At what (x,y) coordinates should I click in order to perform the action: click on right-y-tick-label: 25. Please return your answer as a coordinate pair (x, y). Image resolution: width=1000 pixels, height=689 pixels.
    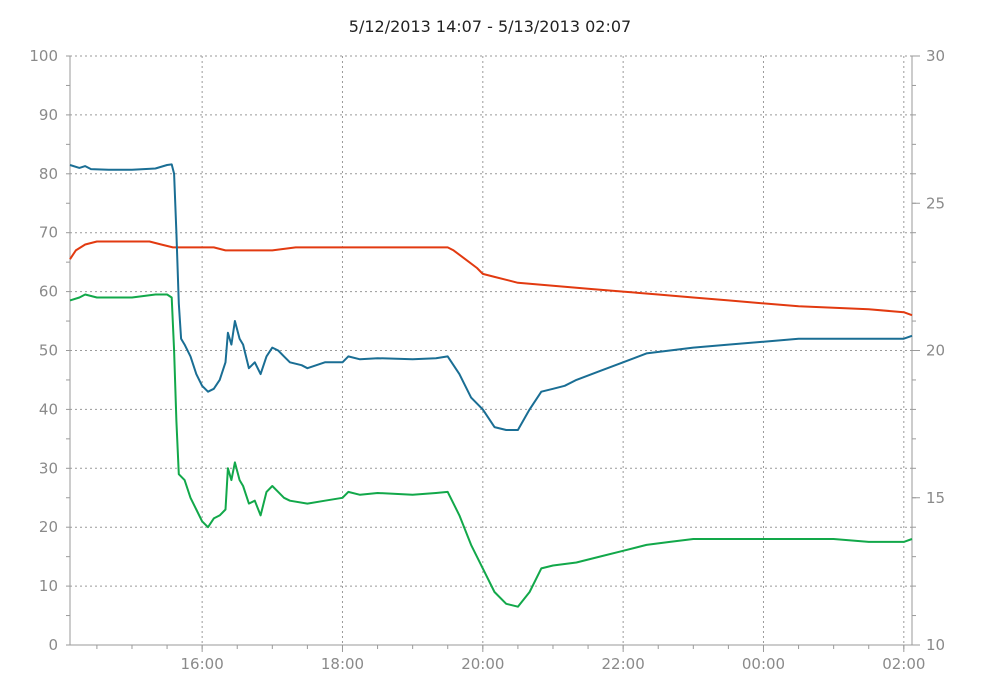
    Looking at the image, I should click on (935, 203).